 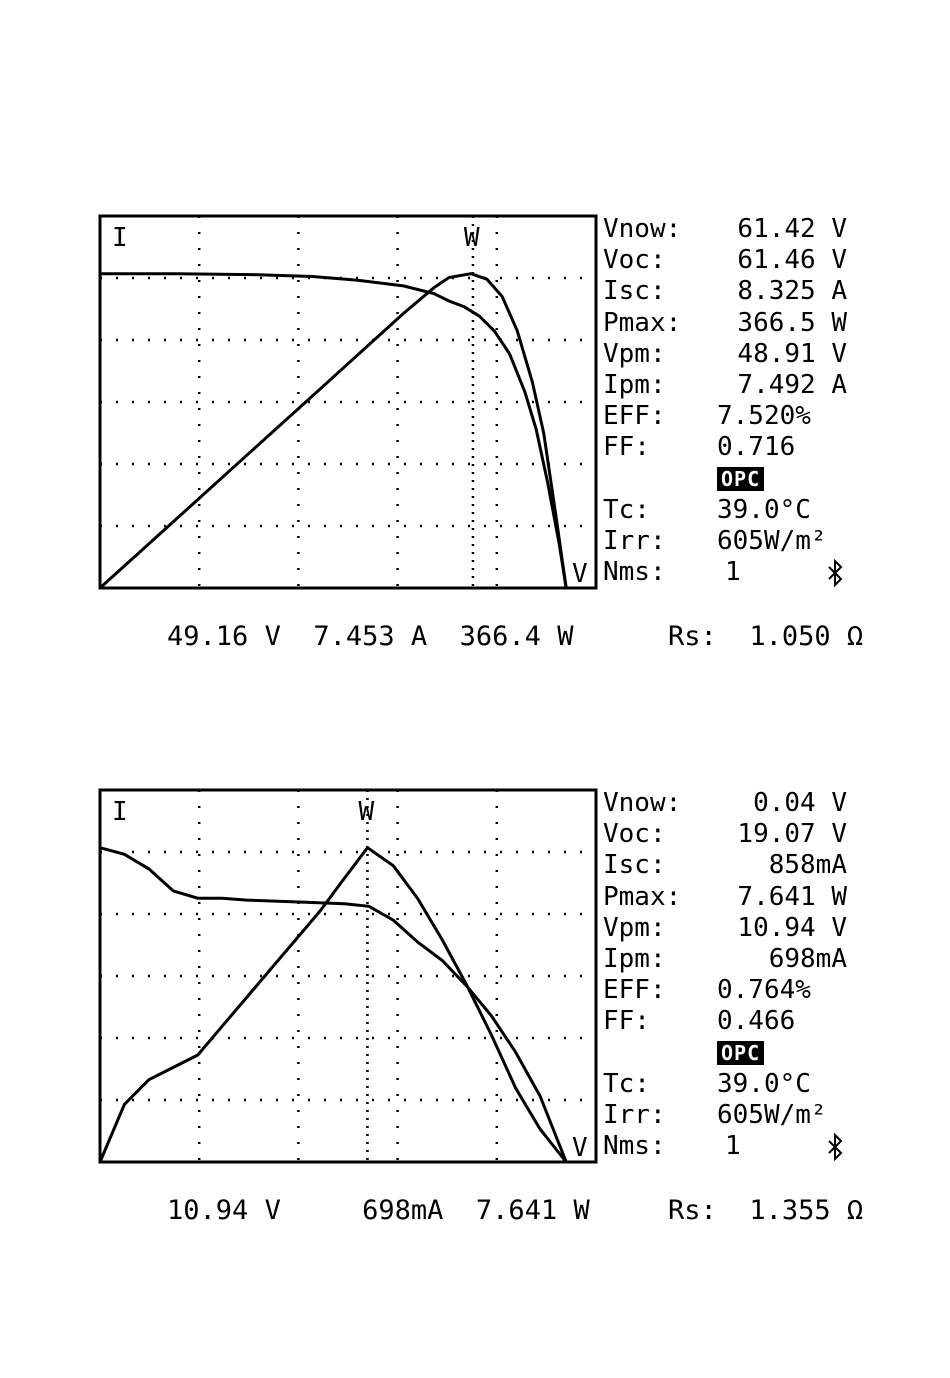 I want to click on cursor-readout-2: 10.94 V 698mA 7.641 W, so click(x=346, y=1211).